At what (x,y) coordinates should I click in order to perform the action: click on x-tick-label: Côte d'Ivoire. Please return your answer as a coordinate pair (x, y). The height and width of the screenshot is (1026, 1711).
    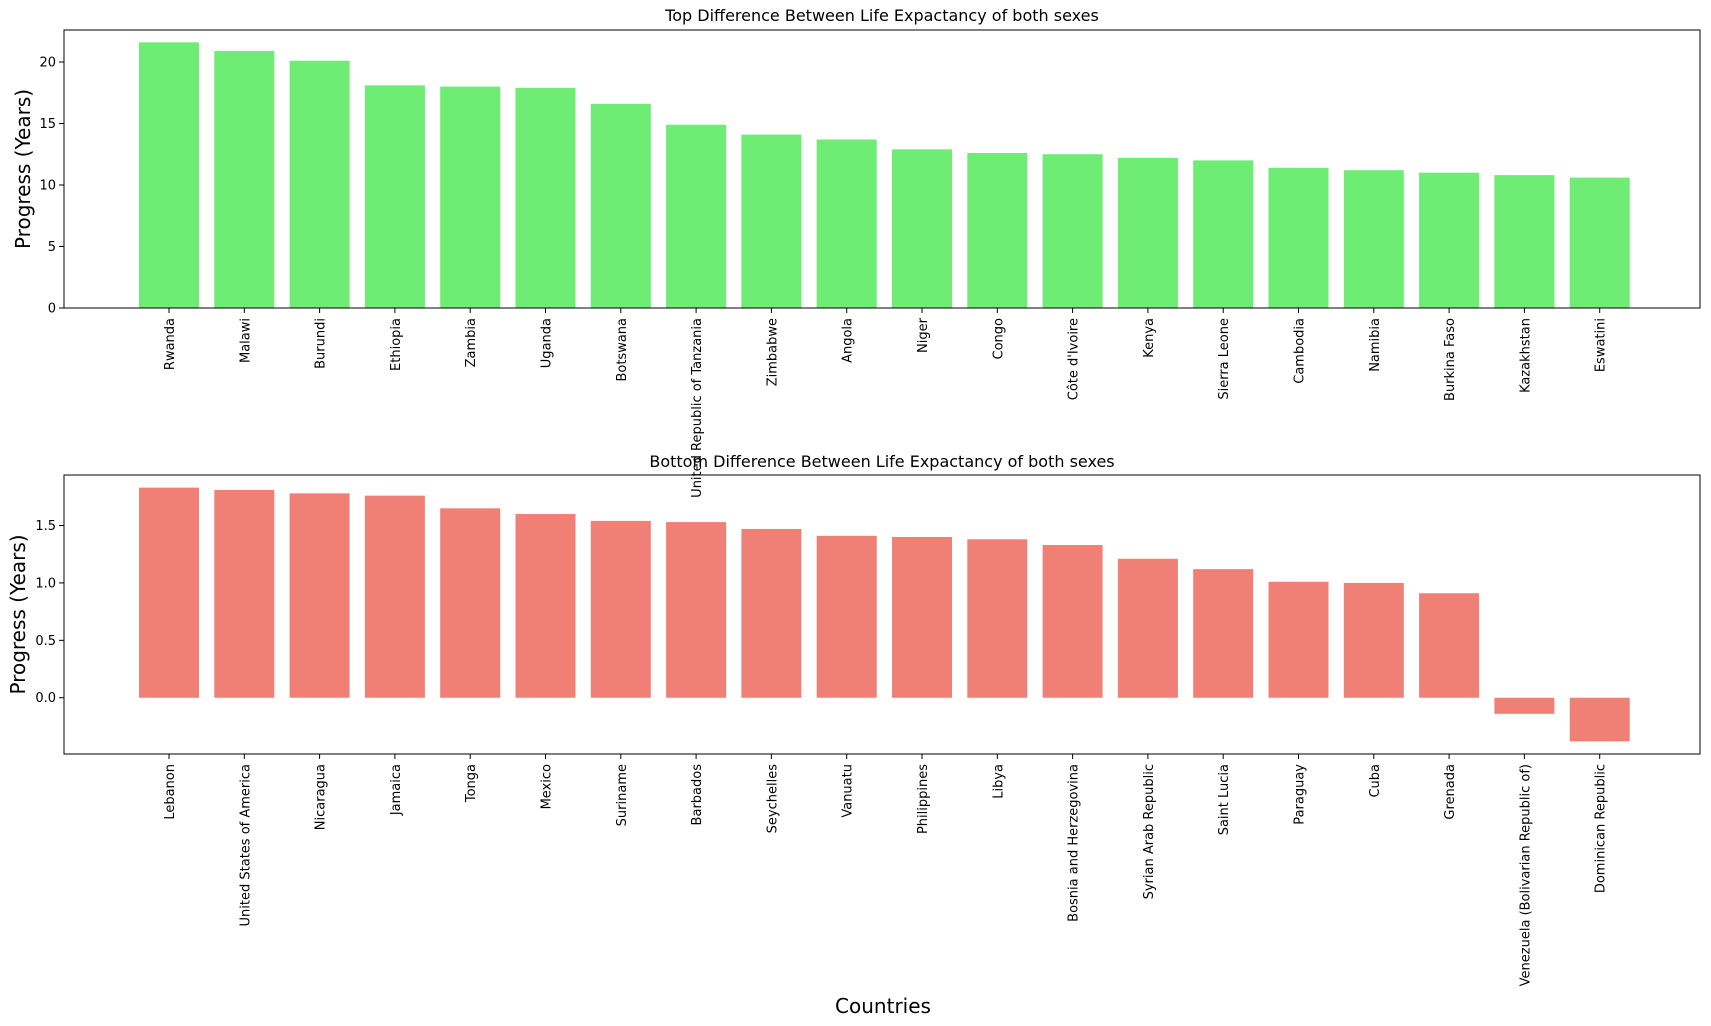
    Looking at the image, I should click on (1074, 359).